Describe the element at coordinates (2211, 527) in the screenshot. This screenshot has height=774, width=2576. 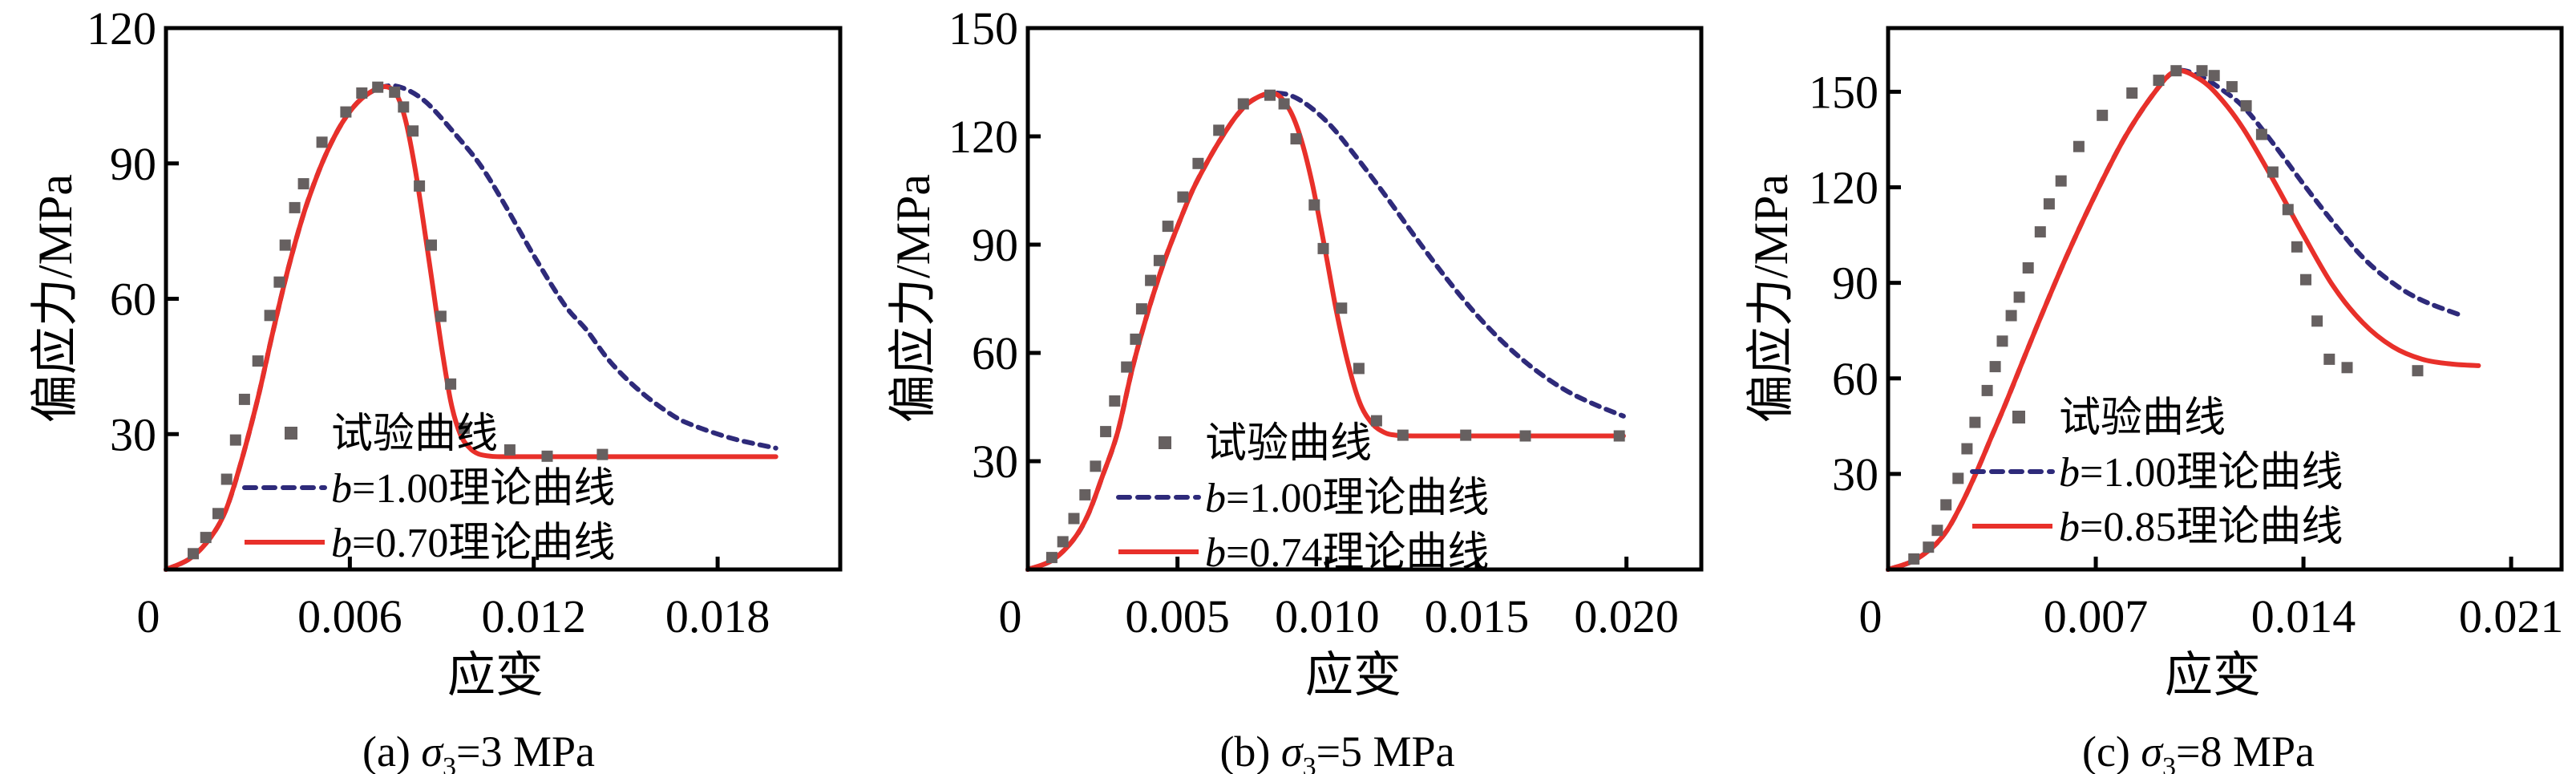
I see `legend-label-text: =0.85理论曲线` at that location.